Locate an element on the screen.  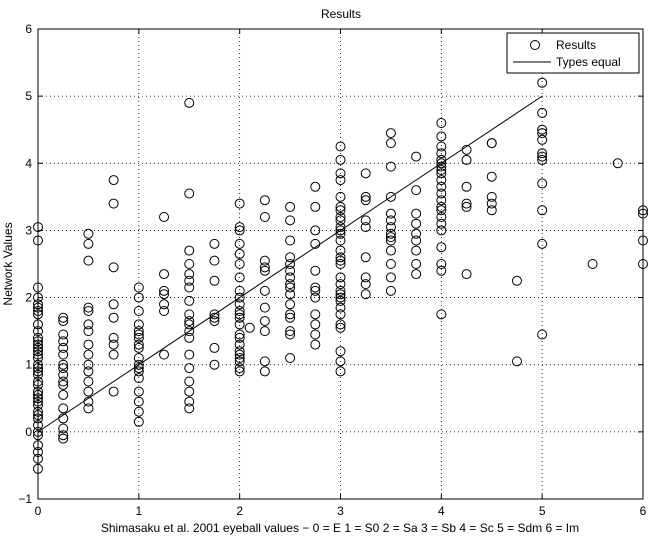
y-axis-label: Network Values is located at coordinates (8, 263).